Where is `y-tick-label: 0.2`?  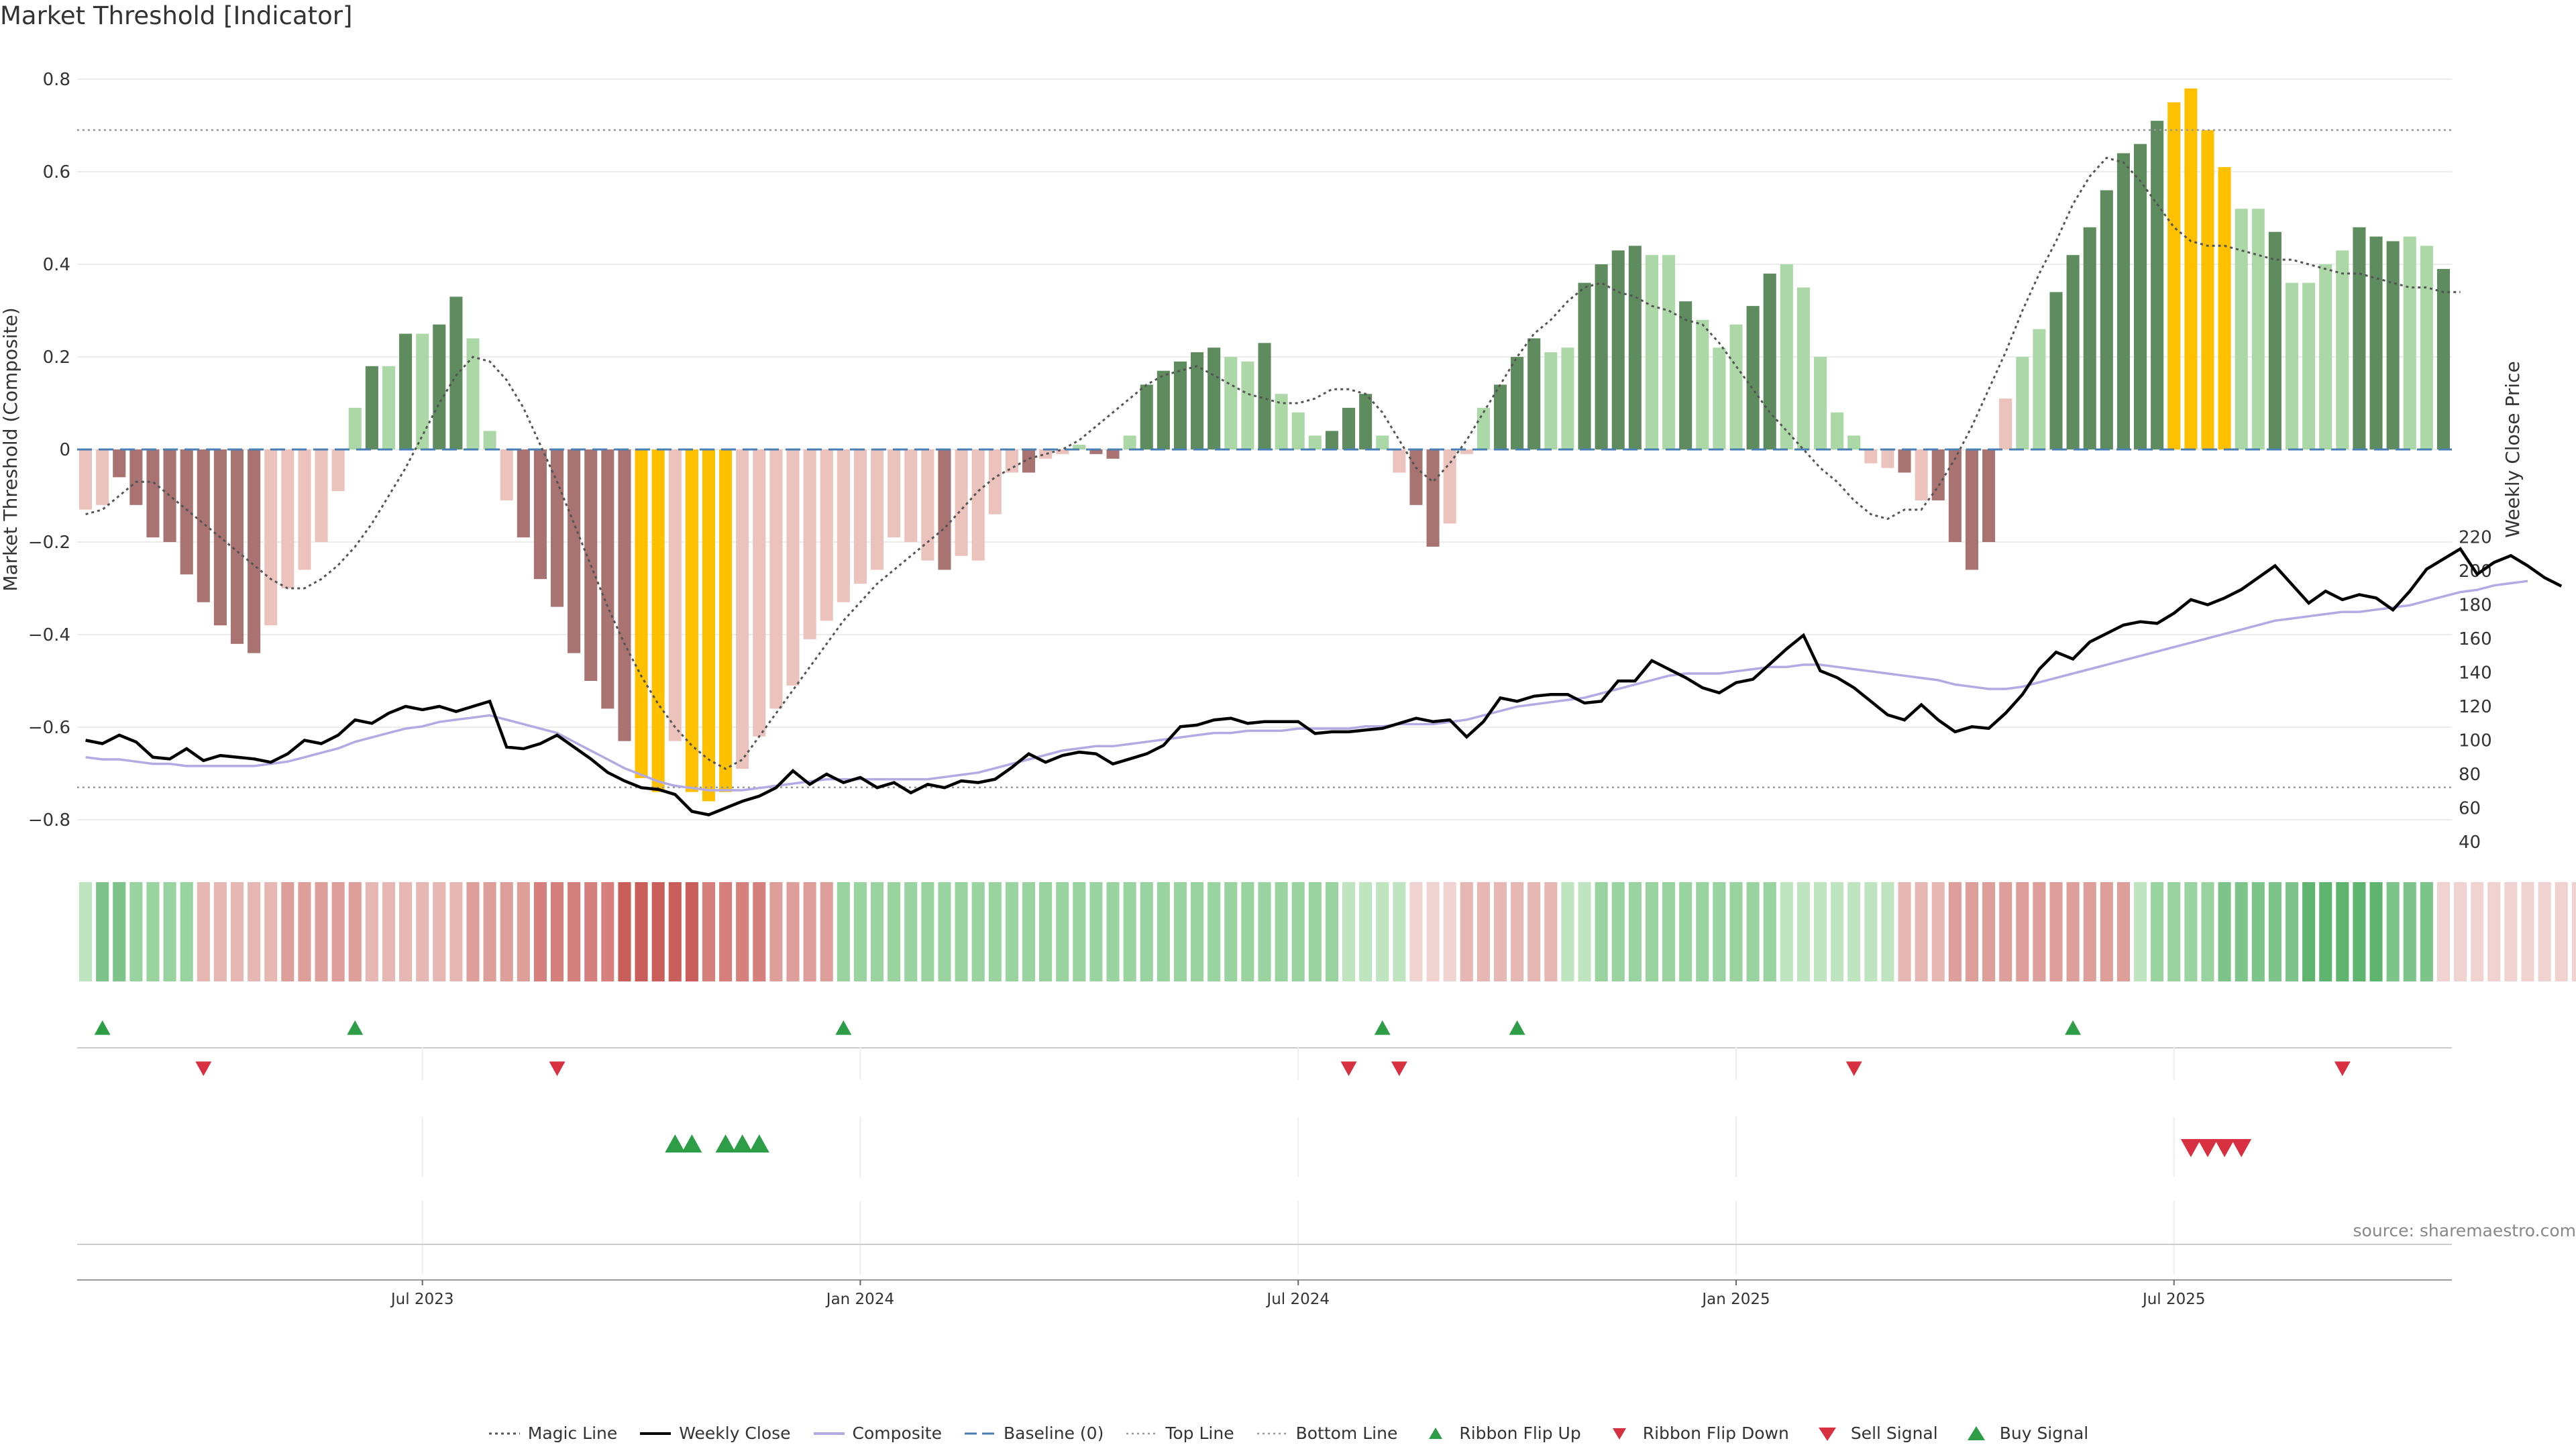
y-tick-label: 0.2 is located at coordinates (56, 357).